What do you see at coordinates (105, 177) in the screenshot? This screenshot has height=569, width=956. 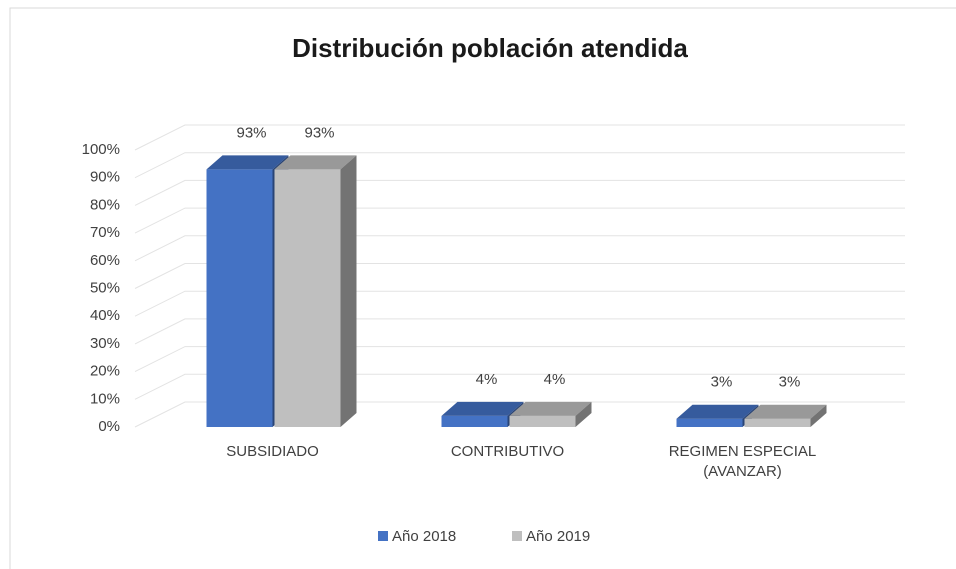 I see `y-tick-label: 90%` at bounding box center [105, 177].